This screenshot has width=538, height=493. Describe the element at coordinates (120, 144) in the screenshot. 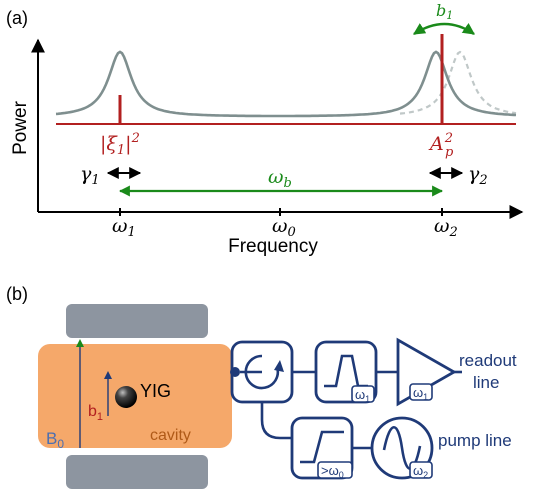

I see `label-xi1-squared: |ξ1|2` at that location.